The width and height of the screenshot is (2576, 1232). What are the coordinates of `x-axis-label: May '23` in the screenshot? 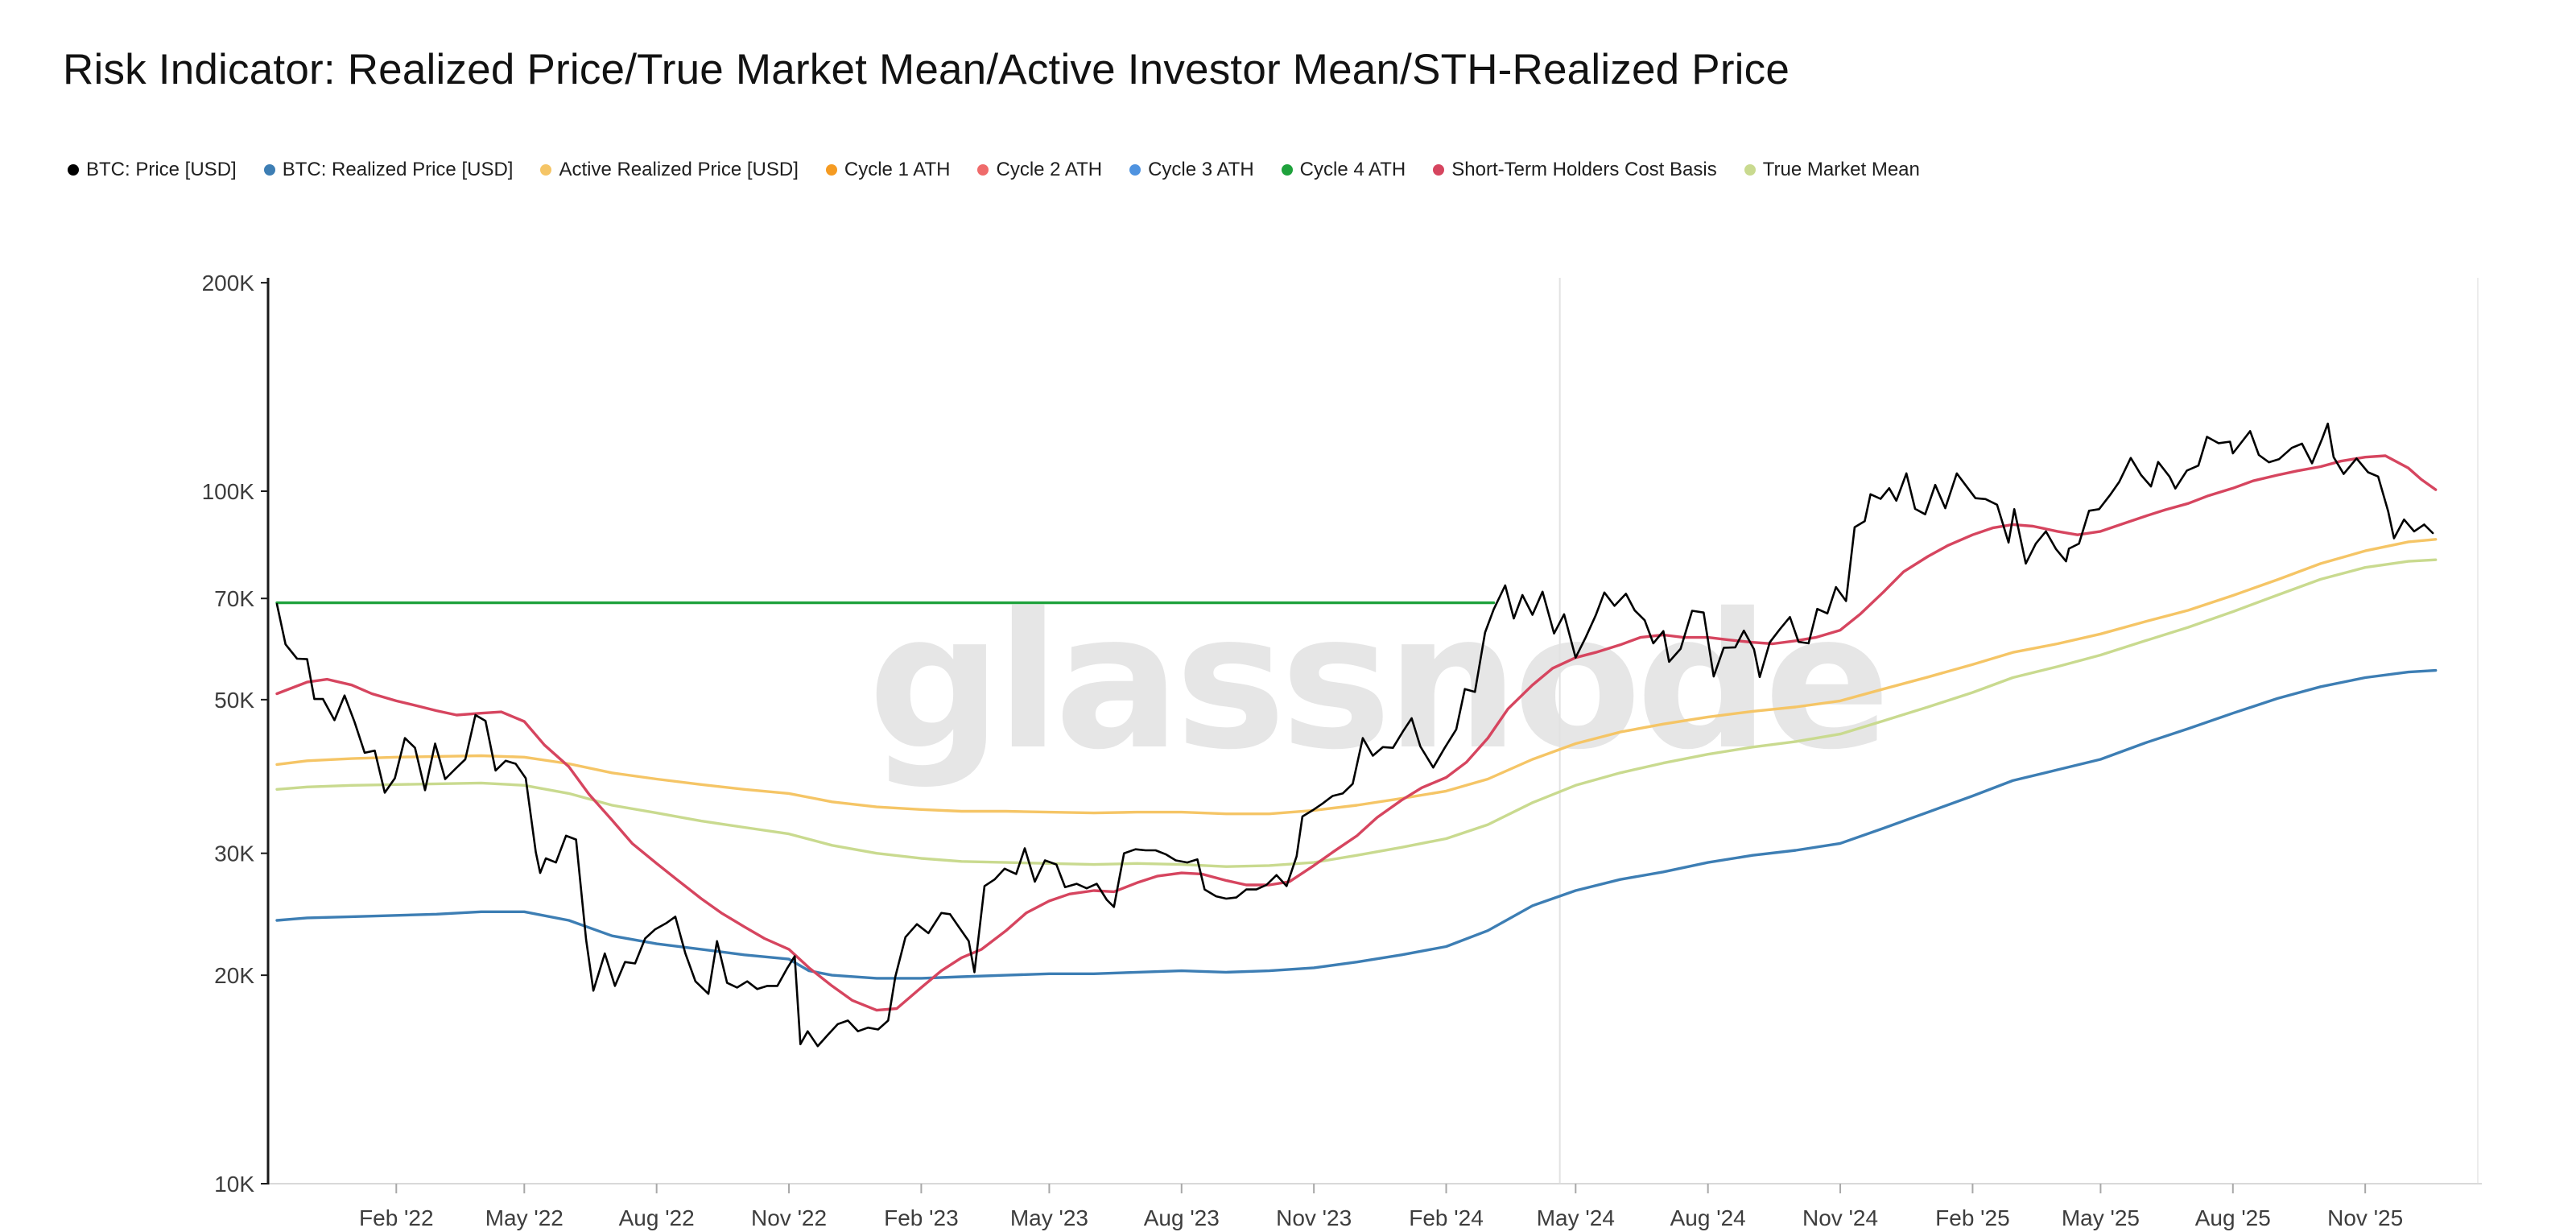 It's located at (1049, 1217).